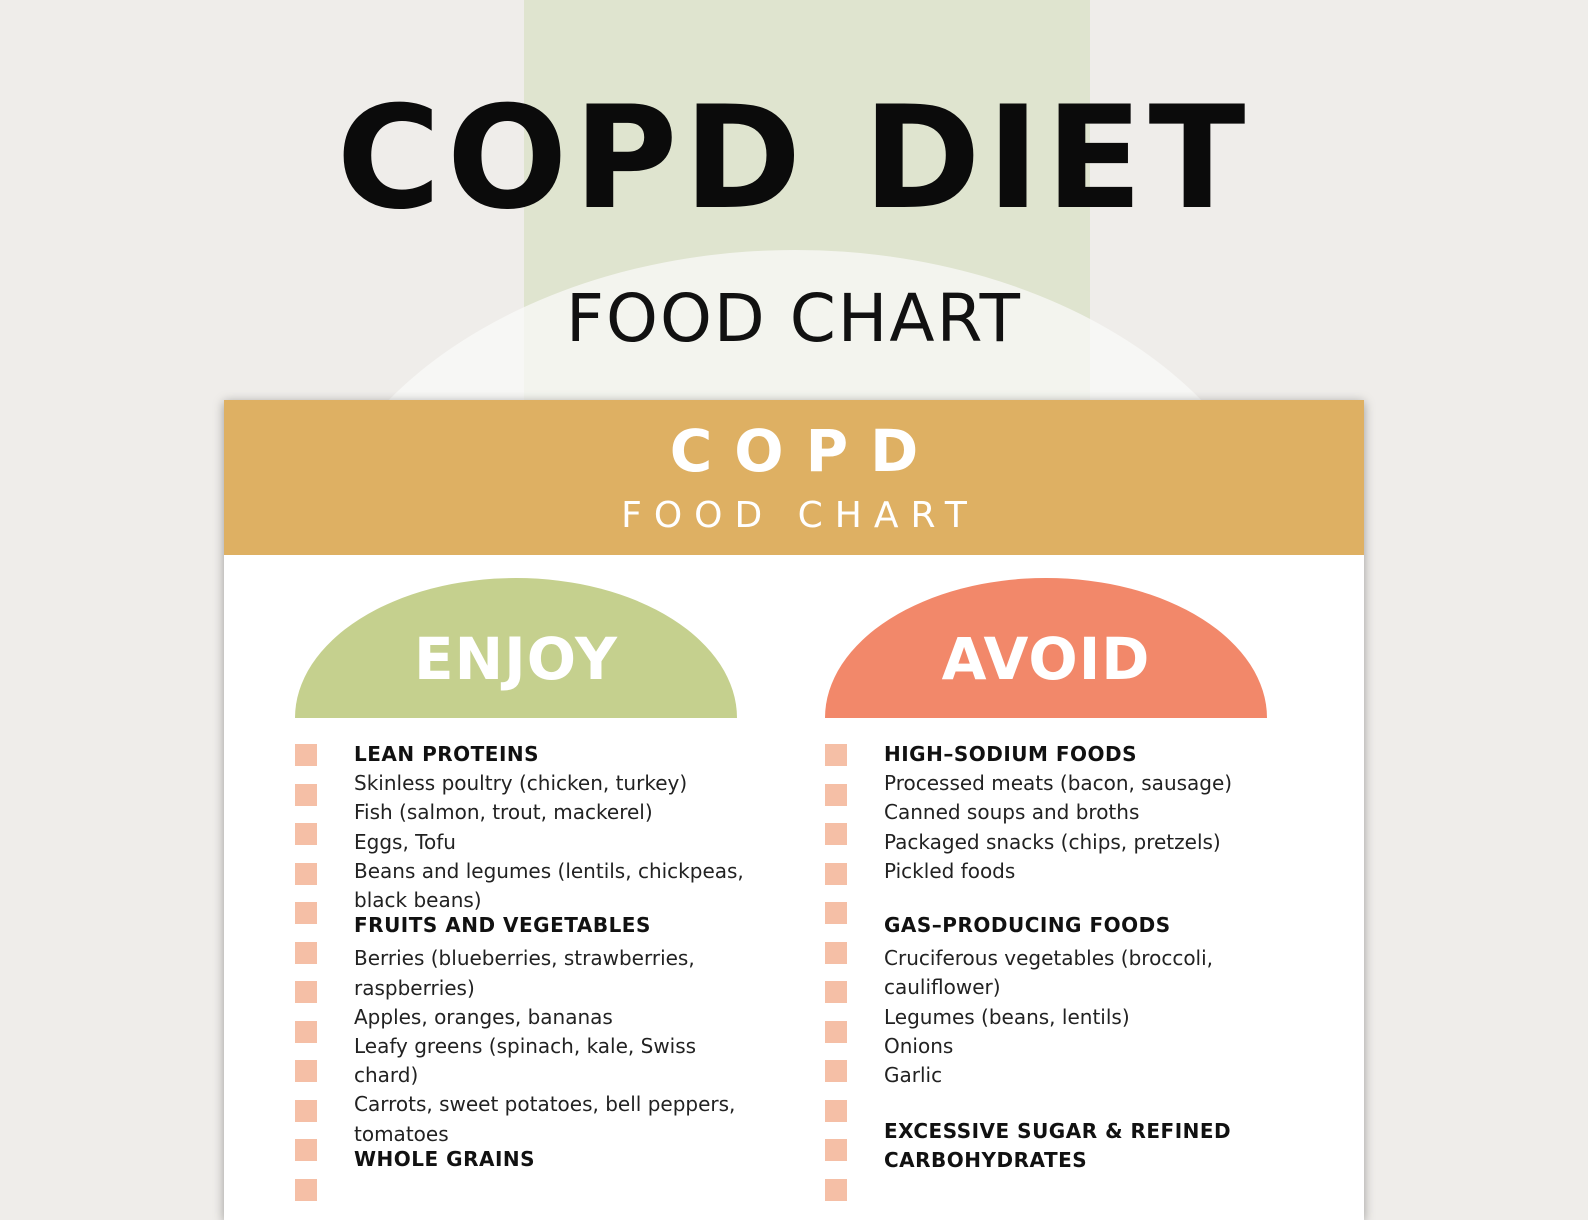  Describe the element at coordinates (913, 1075) in the screenshot. I see `list-item: Garlic` at that location.